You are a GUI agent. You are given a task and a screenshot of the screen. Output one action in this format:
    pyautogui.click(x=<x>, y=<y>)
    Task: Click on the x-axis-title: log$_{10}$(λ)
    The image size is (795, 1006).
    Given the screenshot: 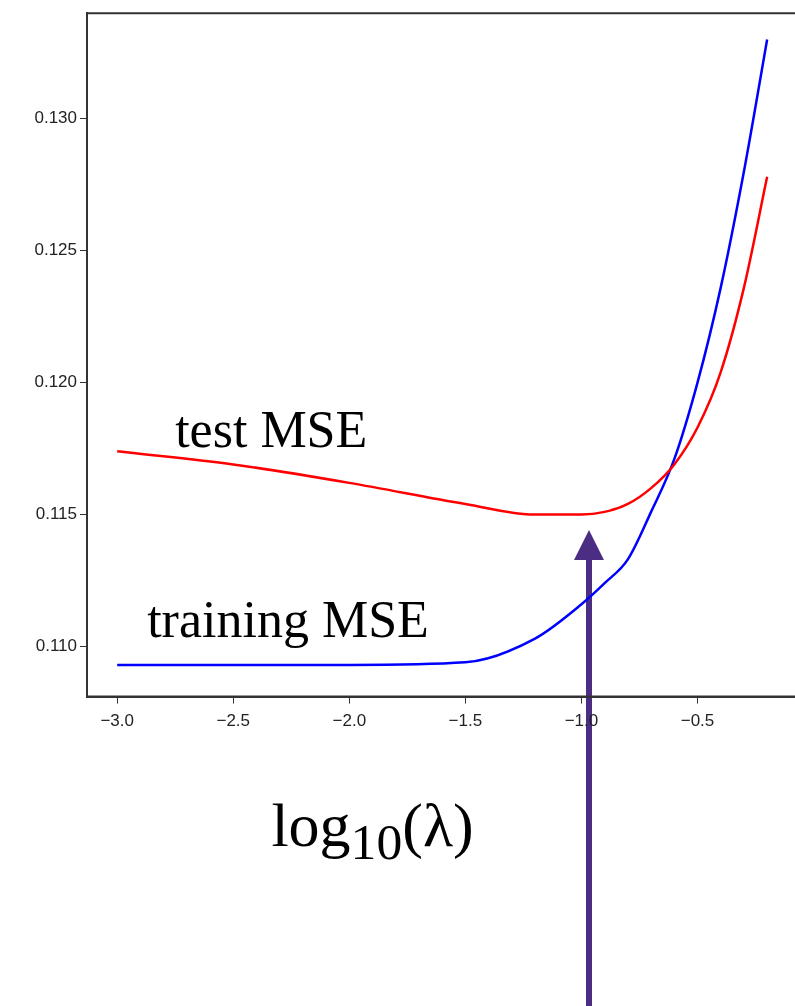 What is the action you would take?
    pyautogui.click(x=372, y=831)
    